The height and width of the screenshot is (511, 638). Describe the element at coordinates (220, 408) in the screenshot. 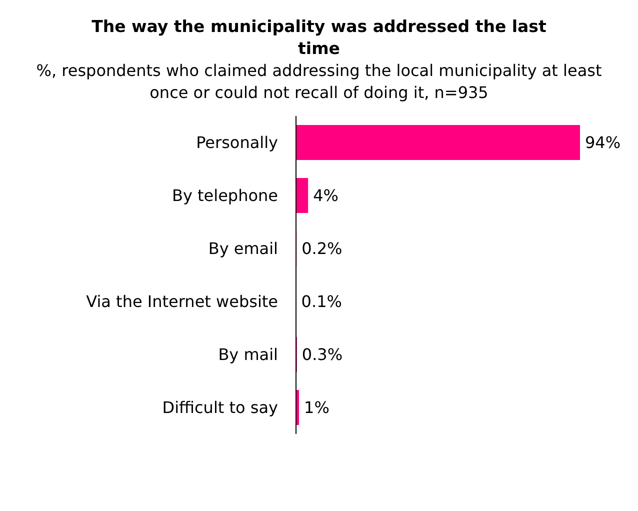

I see `y-tick-label: Difficult to say` at that location.